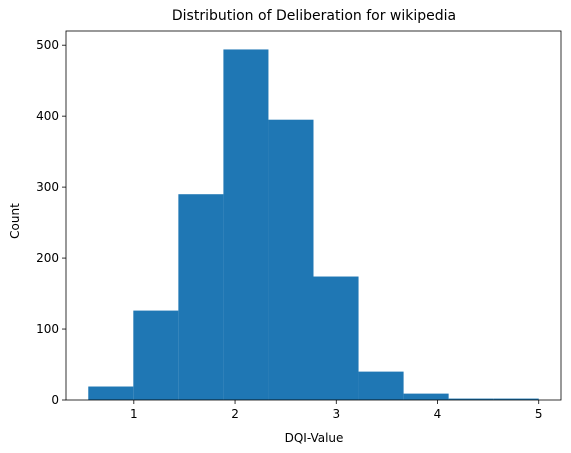  What do you see at coordinates (47, 329) in the screenshot?
I see `y-tick-label: 100` at bounding box center [47, 329].